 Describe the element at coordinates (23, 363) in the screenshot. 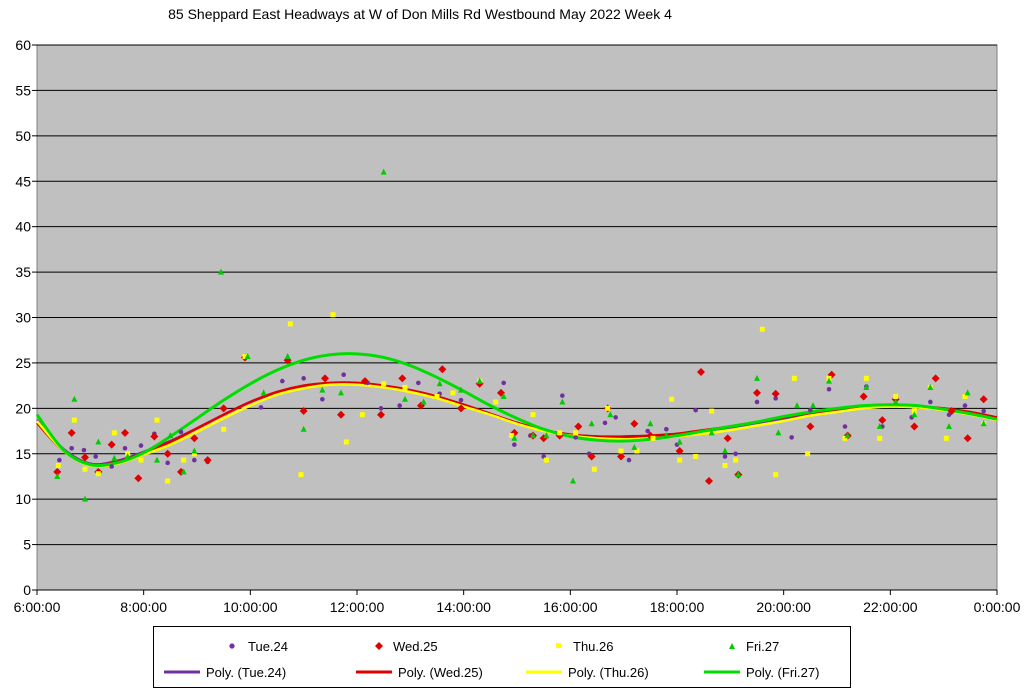

I see `y-tick-label: 25` at that location.